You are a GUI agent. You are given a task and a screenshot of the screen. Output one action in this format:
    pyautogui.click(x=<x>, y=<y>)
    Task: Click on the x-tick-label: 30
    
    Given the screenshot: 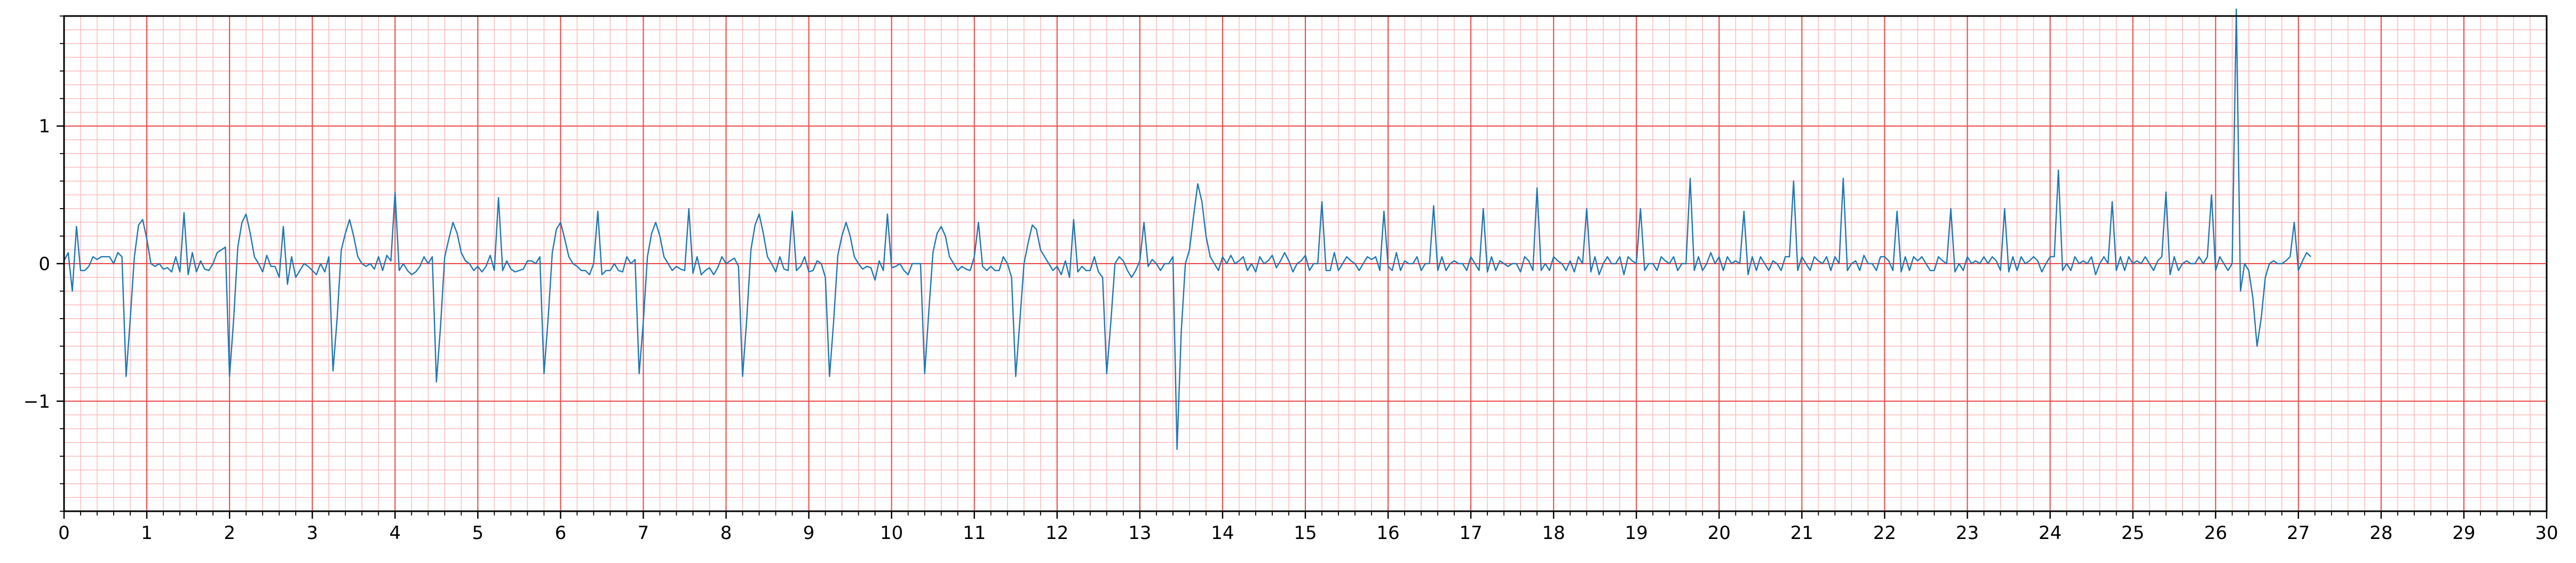 What is the action you would take?
    pyautogui.click(x=2546, y=533)
    